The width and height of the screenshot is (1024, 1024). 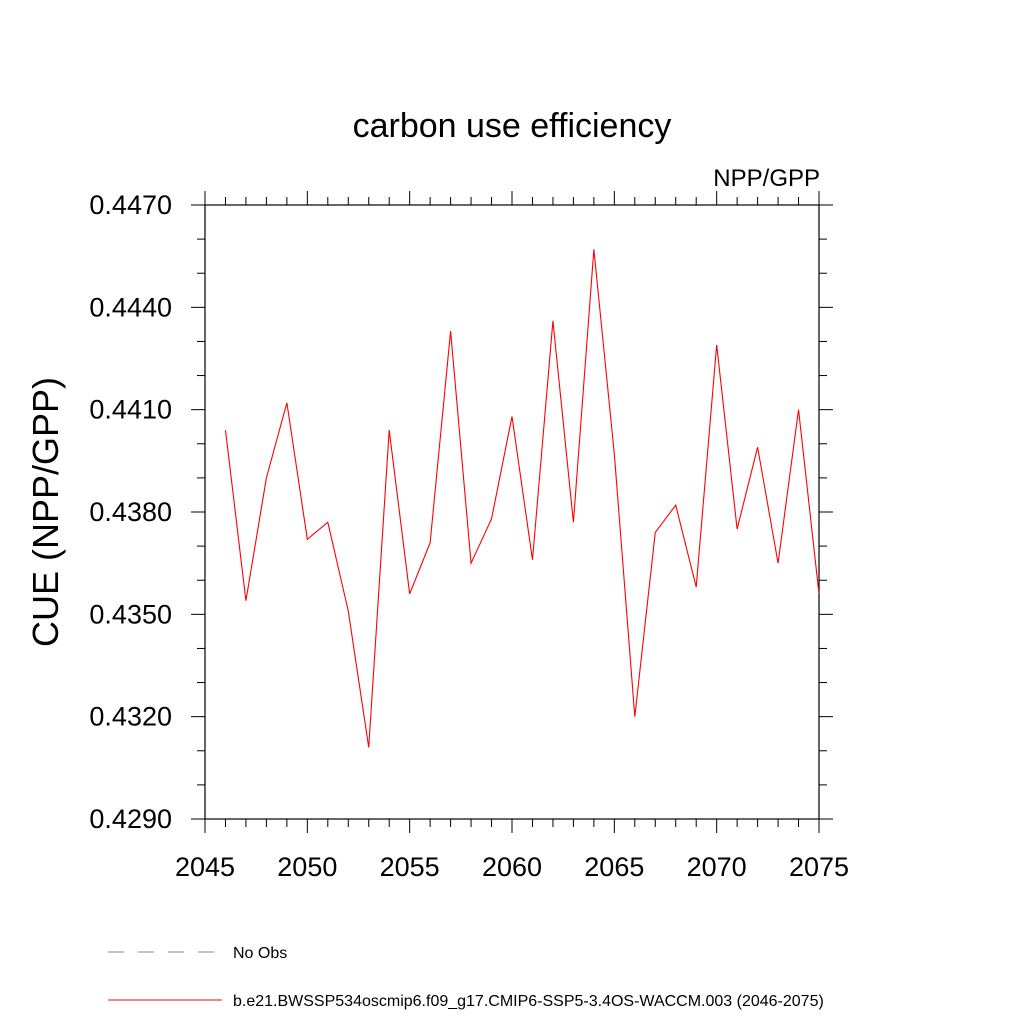 What do you see at coordinates (410, 867) in the screenshot?
I see `x-tick-label: 2055` at bounding box center [410, 867].